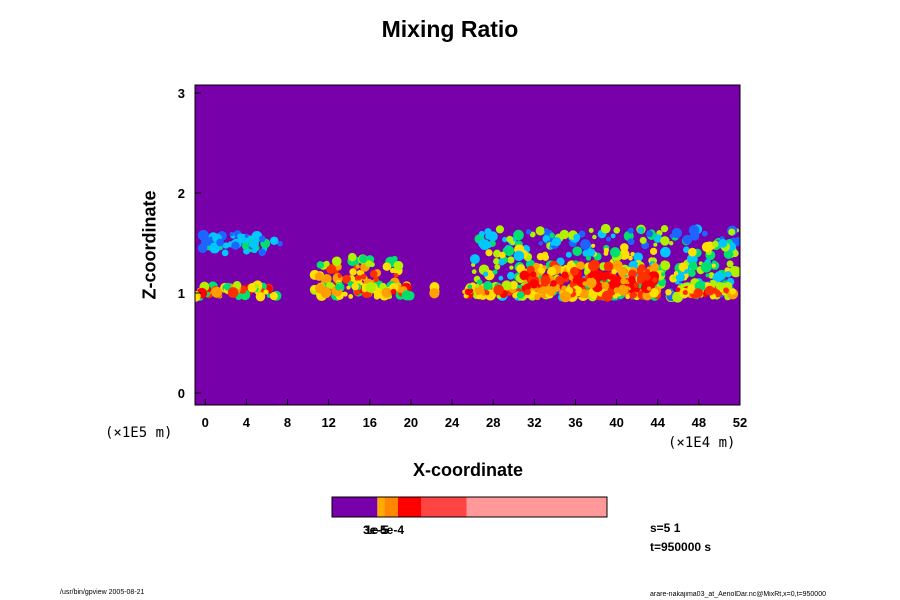 Image resolution: width=900 pixels, height=600 pixels. I want to click on x-tick-label-48: 48, so click(699, 422).